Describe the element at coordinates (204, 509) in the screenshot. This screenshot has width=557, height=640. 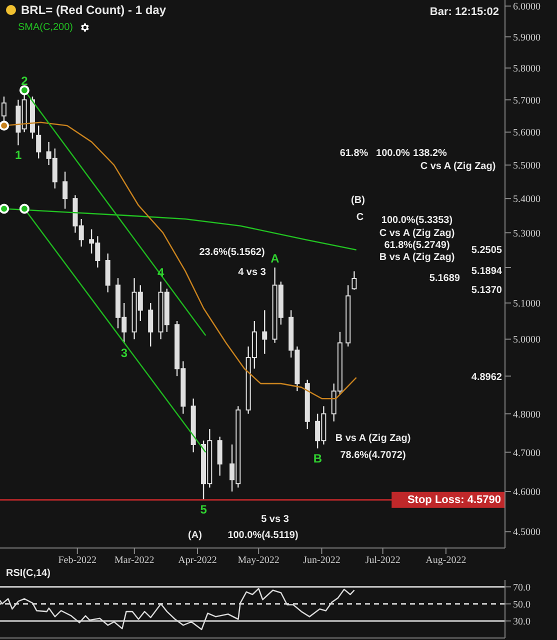
I see `annotation: 5` at that location.